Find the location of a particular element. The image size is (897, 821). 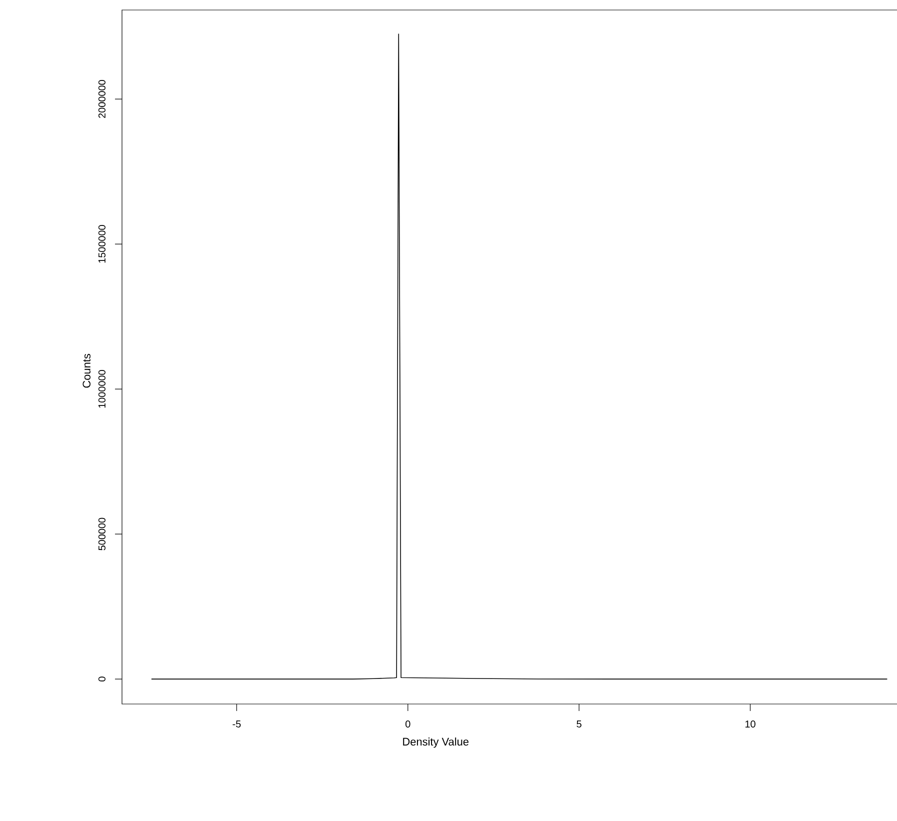

y-tick-label: 1500000 is located at coordinates (102, 244).